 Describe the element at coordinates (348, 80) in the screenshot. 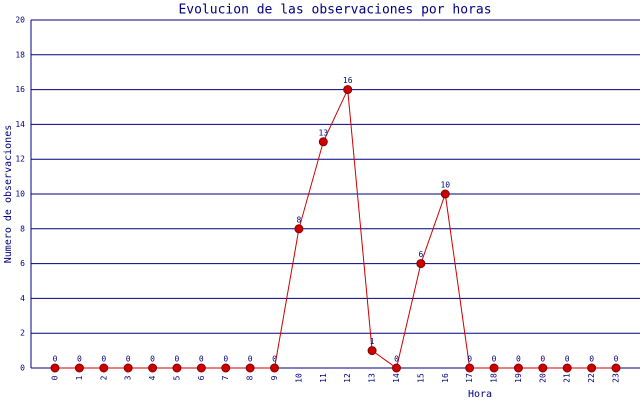

I see `data-label: 16` at that location.